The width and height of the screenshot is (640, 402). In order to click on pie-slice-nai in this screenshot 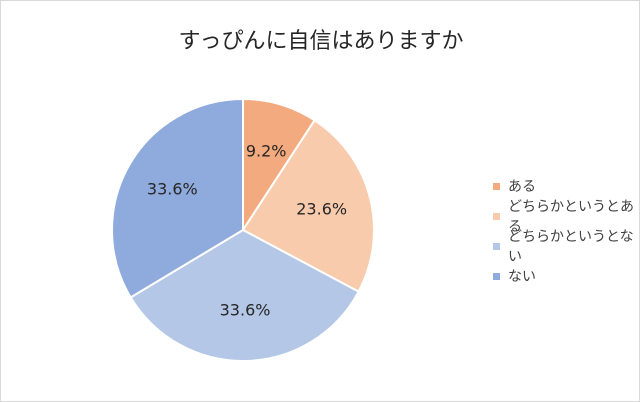, I will do `click(177, 198)`.